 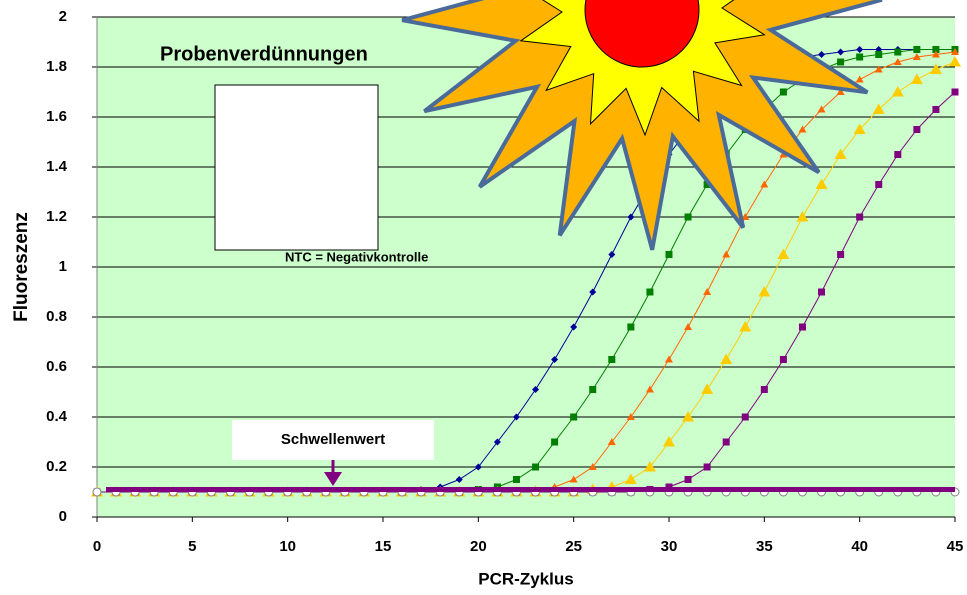 What do you see at coordinates (955, 546) in the screenshot?
I see `x-tick-label: 45` at bounding box center [955, 546].